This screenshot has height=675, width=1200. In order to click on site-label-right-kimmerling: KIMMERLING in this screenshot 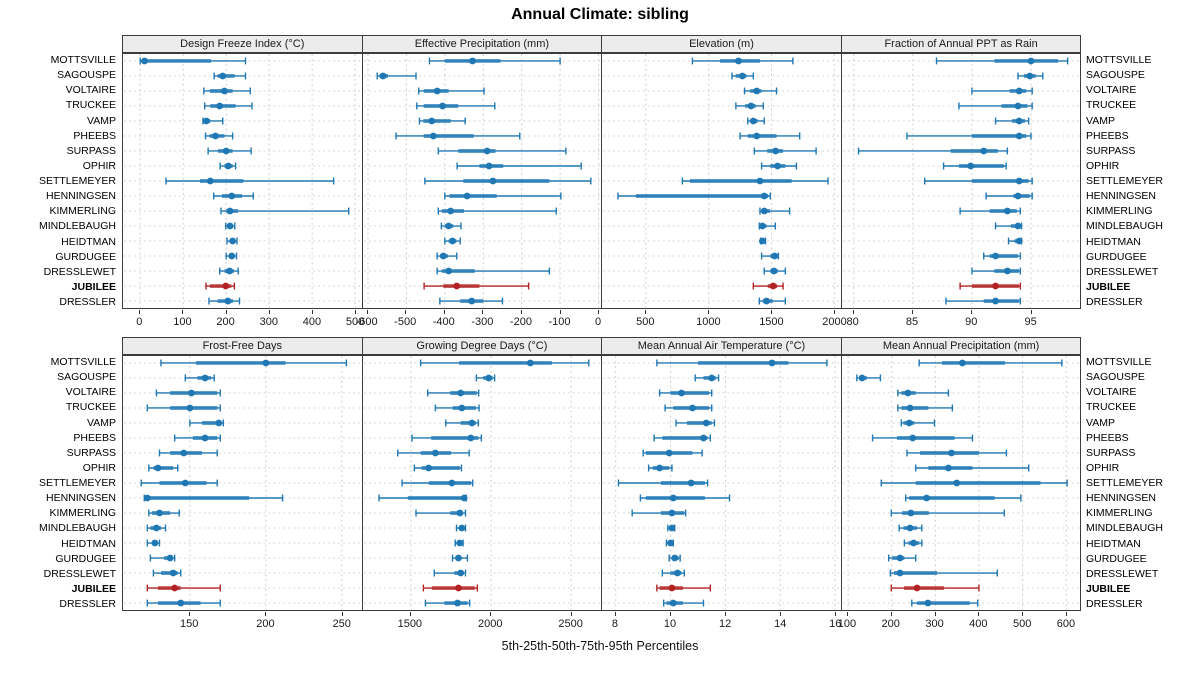, I will do `click(1119, 211)`.